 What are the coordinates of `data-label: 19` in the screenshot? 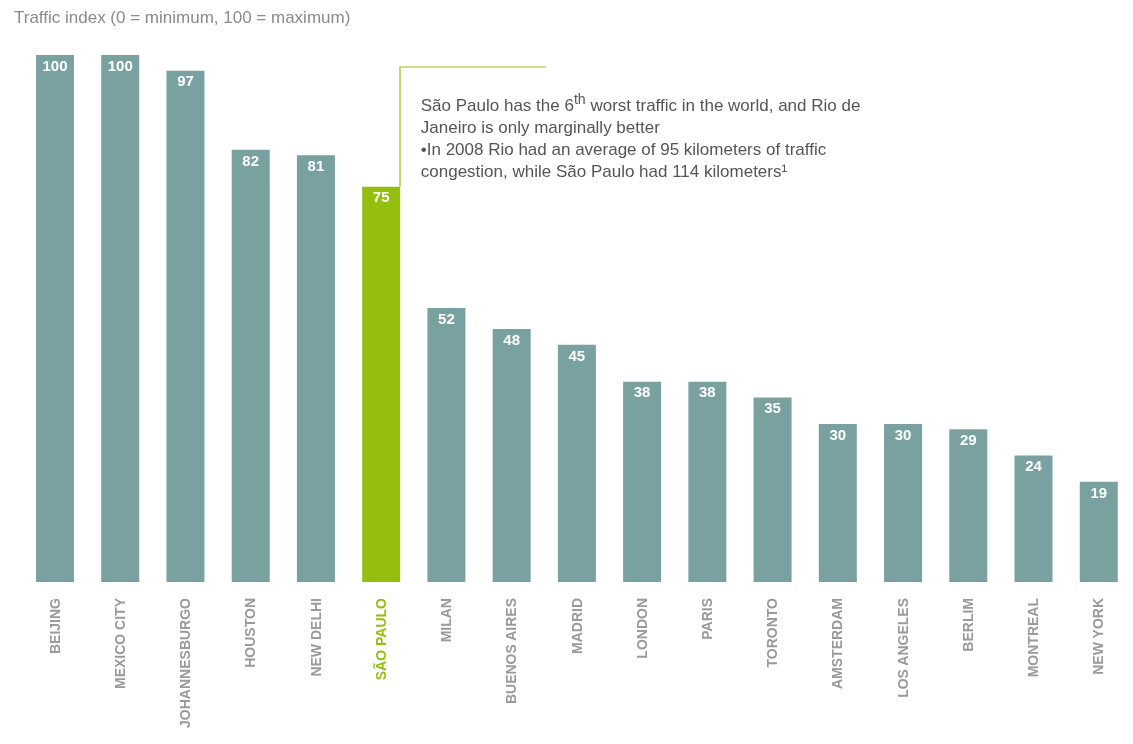 It's located at (1099, 492).